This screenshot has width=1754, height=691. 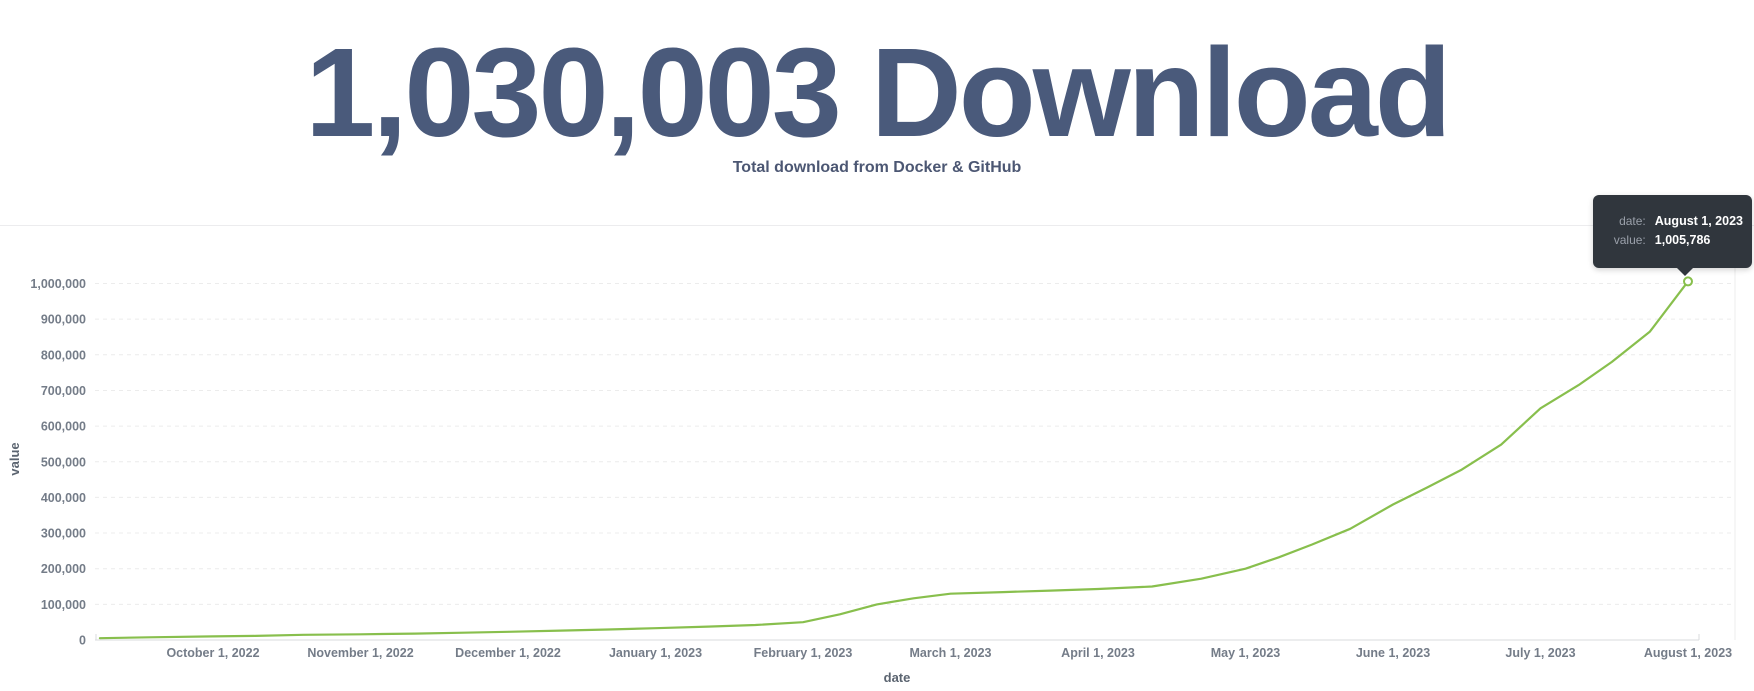 What do you see at coordinates (508, 653) in the screenshot?
I see `x-tick-label: December 1, 2022` at bounding box center [508, 653].